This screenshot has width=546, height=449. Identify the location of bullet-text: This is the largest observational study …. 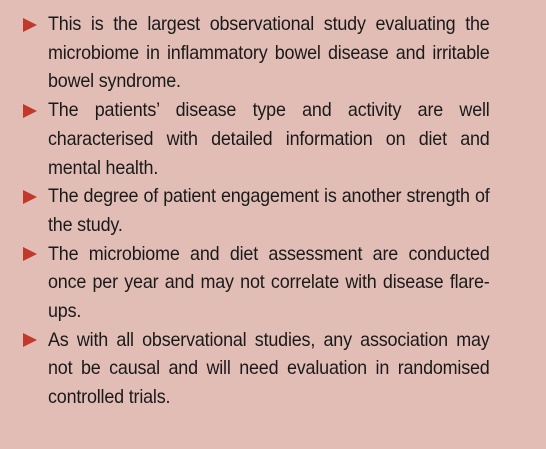
(269, 53).